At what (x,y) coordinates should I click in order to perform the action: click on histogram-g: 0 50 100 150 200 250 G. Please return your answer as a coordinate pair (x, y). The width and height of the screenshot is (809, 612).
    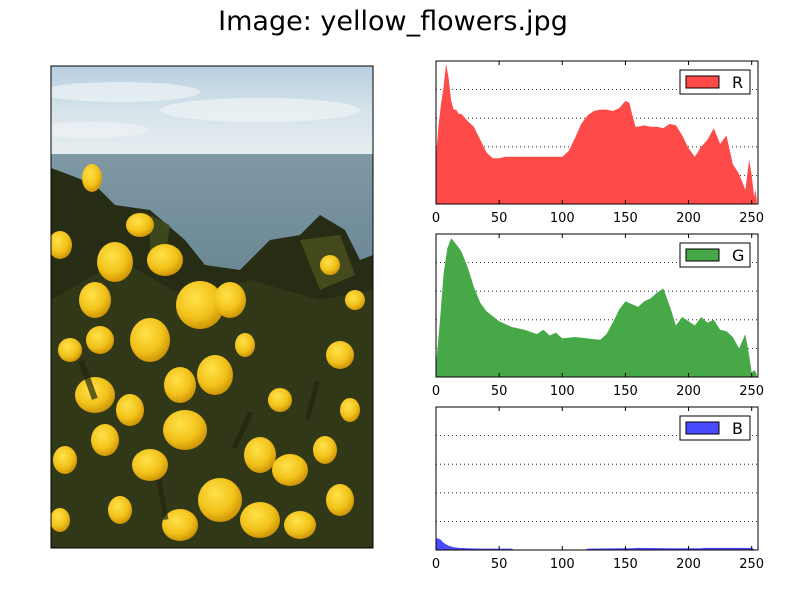
    Looking at the image, I should click on (598, 316).